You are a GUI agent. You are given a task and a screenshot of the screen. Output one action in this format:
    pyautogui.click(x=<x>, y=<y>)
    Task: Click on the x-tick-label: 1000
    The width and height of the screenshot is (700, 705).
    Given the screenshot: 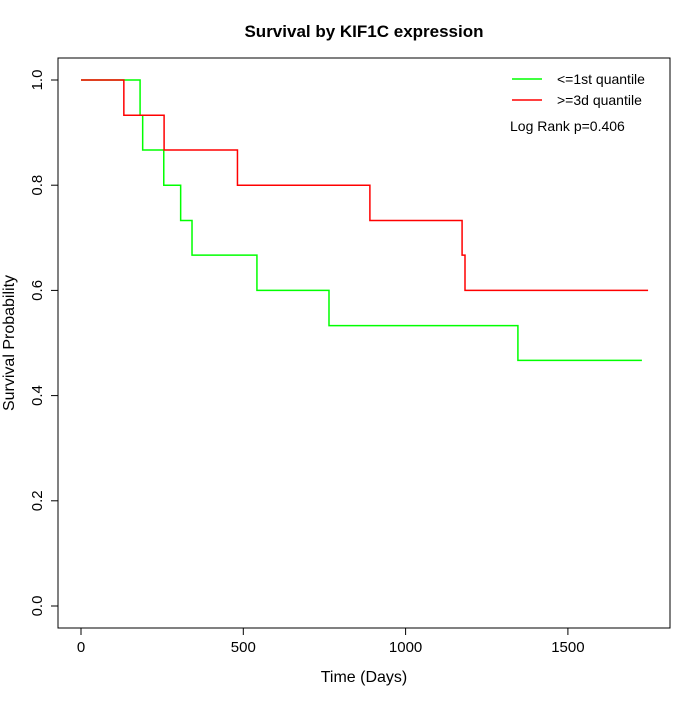 What is the action you would take?
    pyautogui.click(x=405, y=647)
    